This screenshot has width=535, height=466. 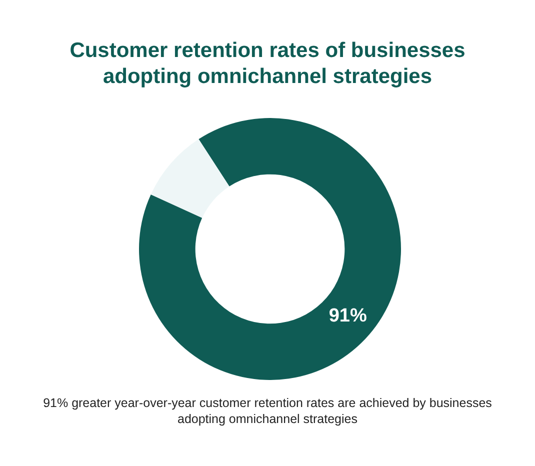 I want to click on data-label: 91%, so click(x=347, y=315).